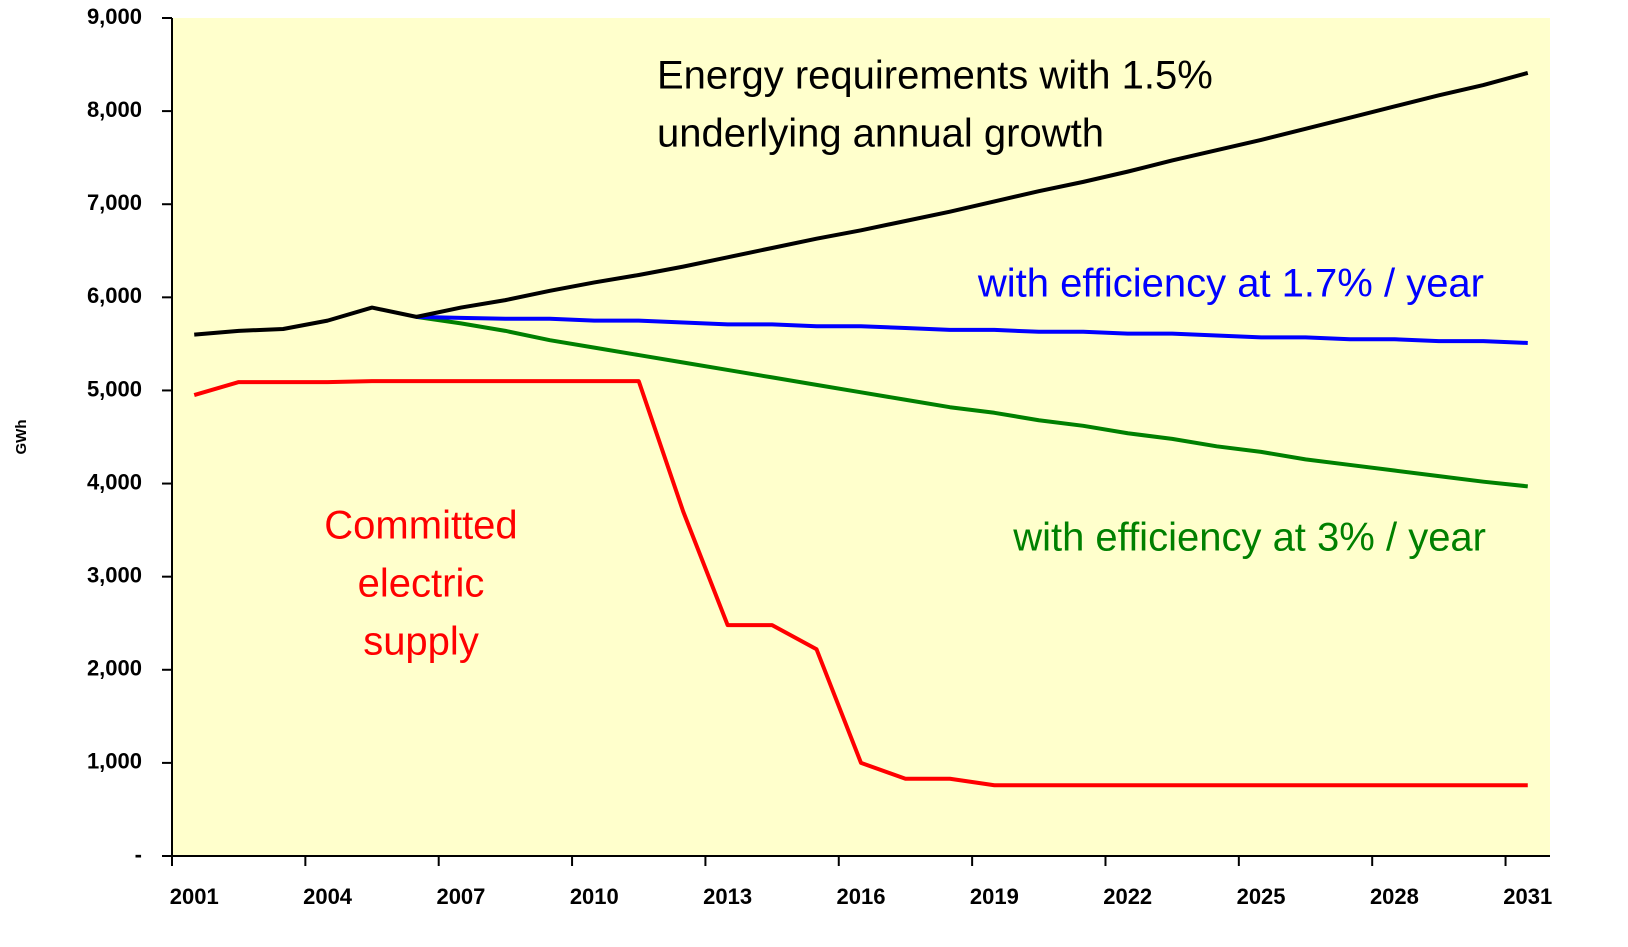 Image resolution: width=1628 pixels, height=947 pixels. What do you see at coordinates (1261, 896) in the screenshot?
I see `x-tick-label: 2025` at bounding box center [1261, 896].